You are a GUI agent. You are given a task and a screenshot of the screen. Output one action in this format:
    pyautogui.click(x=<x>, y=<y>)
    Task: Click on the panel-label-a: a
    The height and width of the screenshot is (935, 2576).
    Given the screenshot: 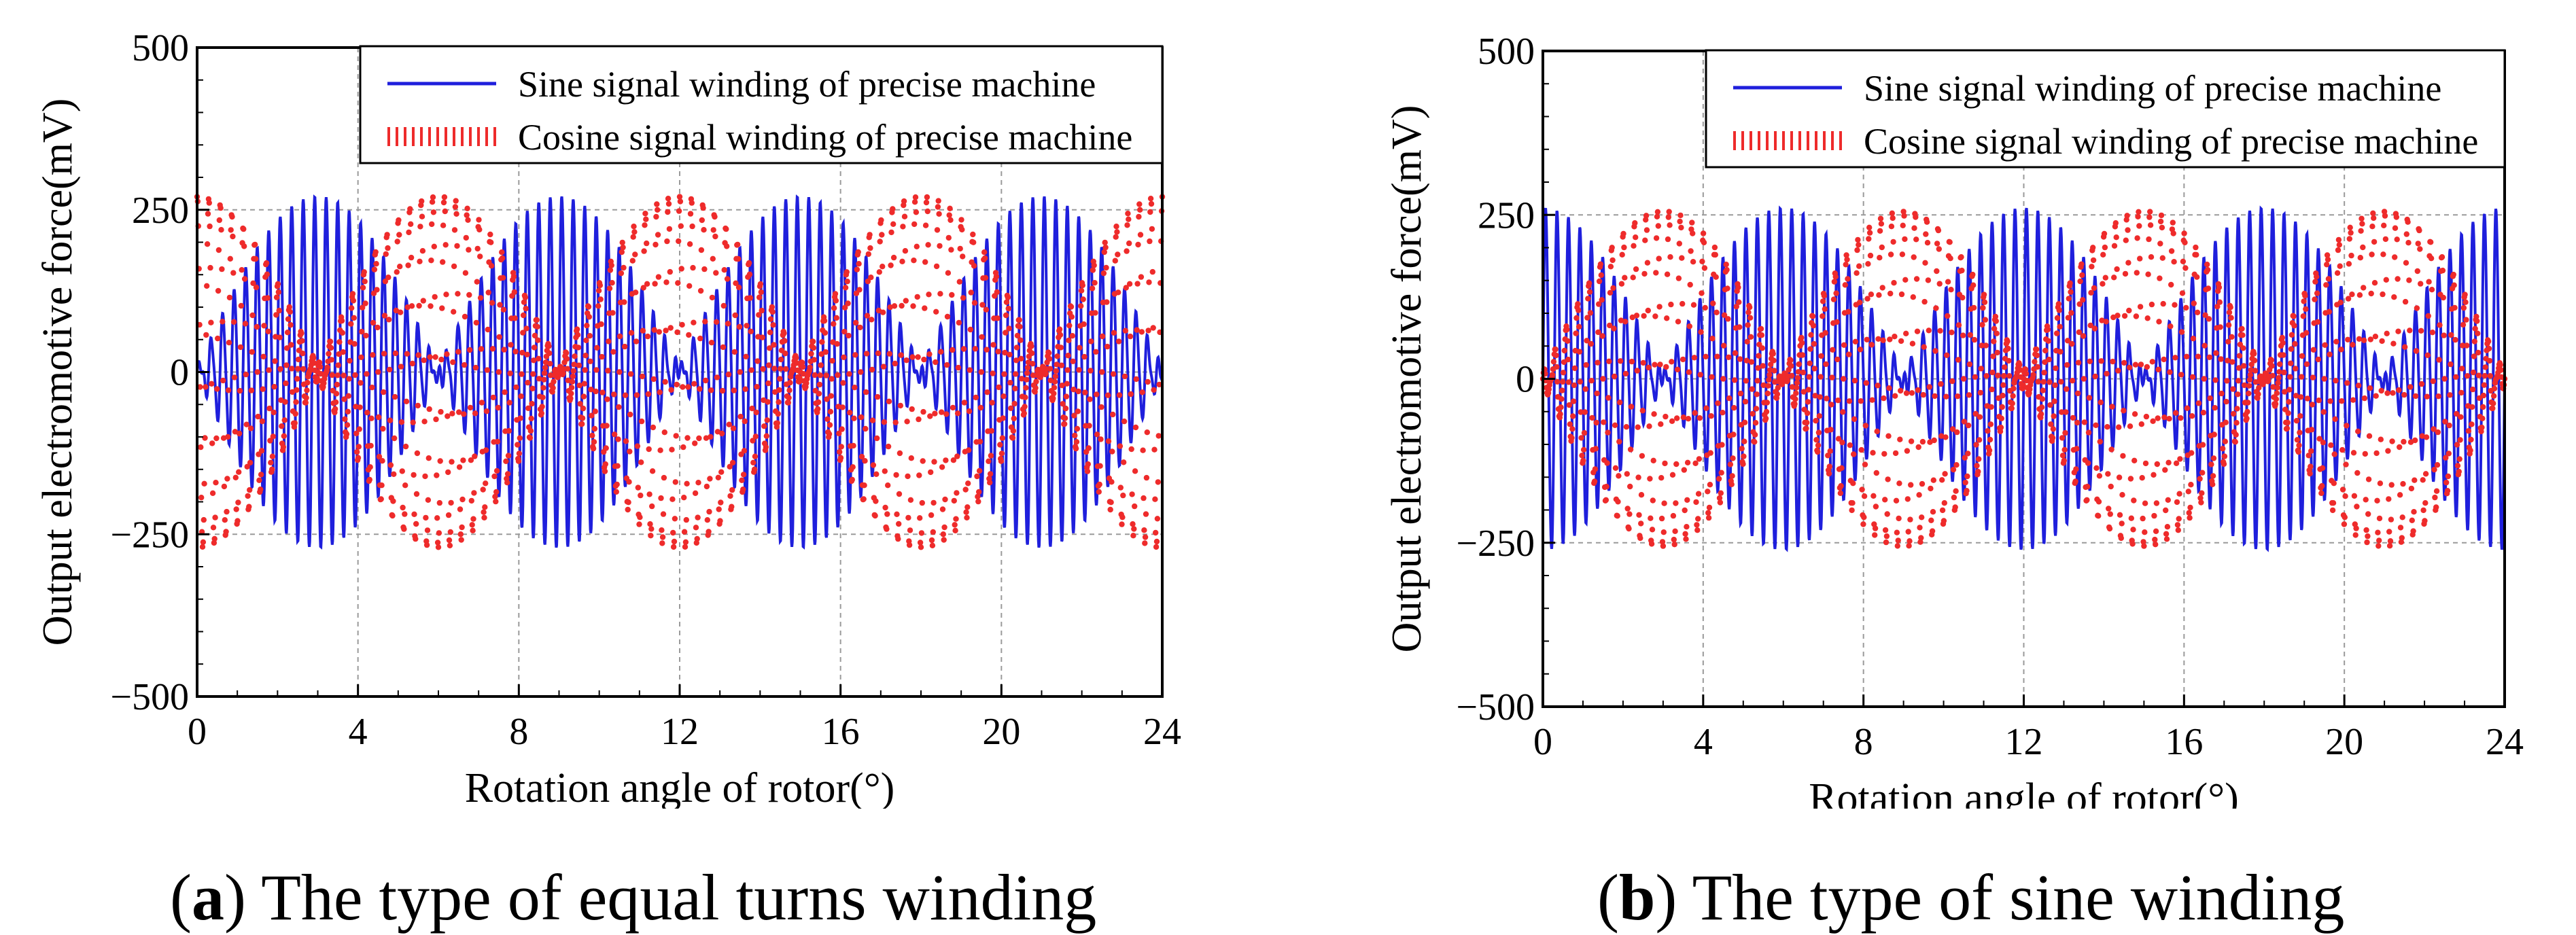 What is the action you would take?
    pyautogui.click(x=207, y=897)
    